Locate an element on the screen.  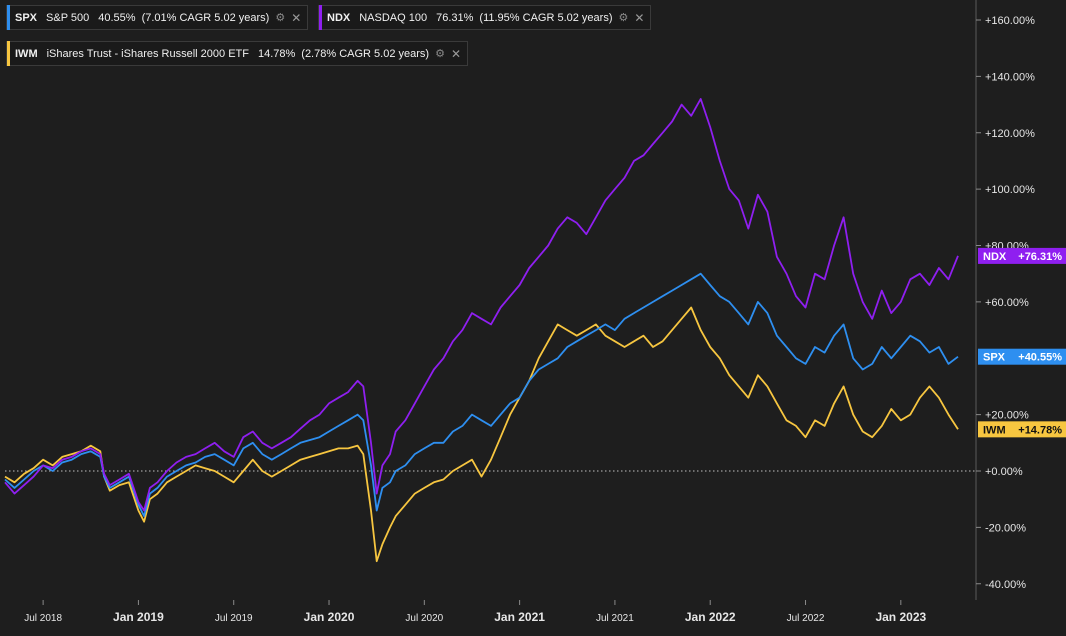
legend-name: S&P 500 is located at coordinates (68, 17).